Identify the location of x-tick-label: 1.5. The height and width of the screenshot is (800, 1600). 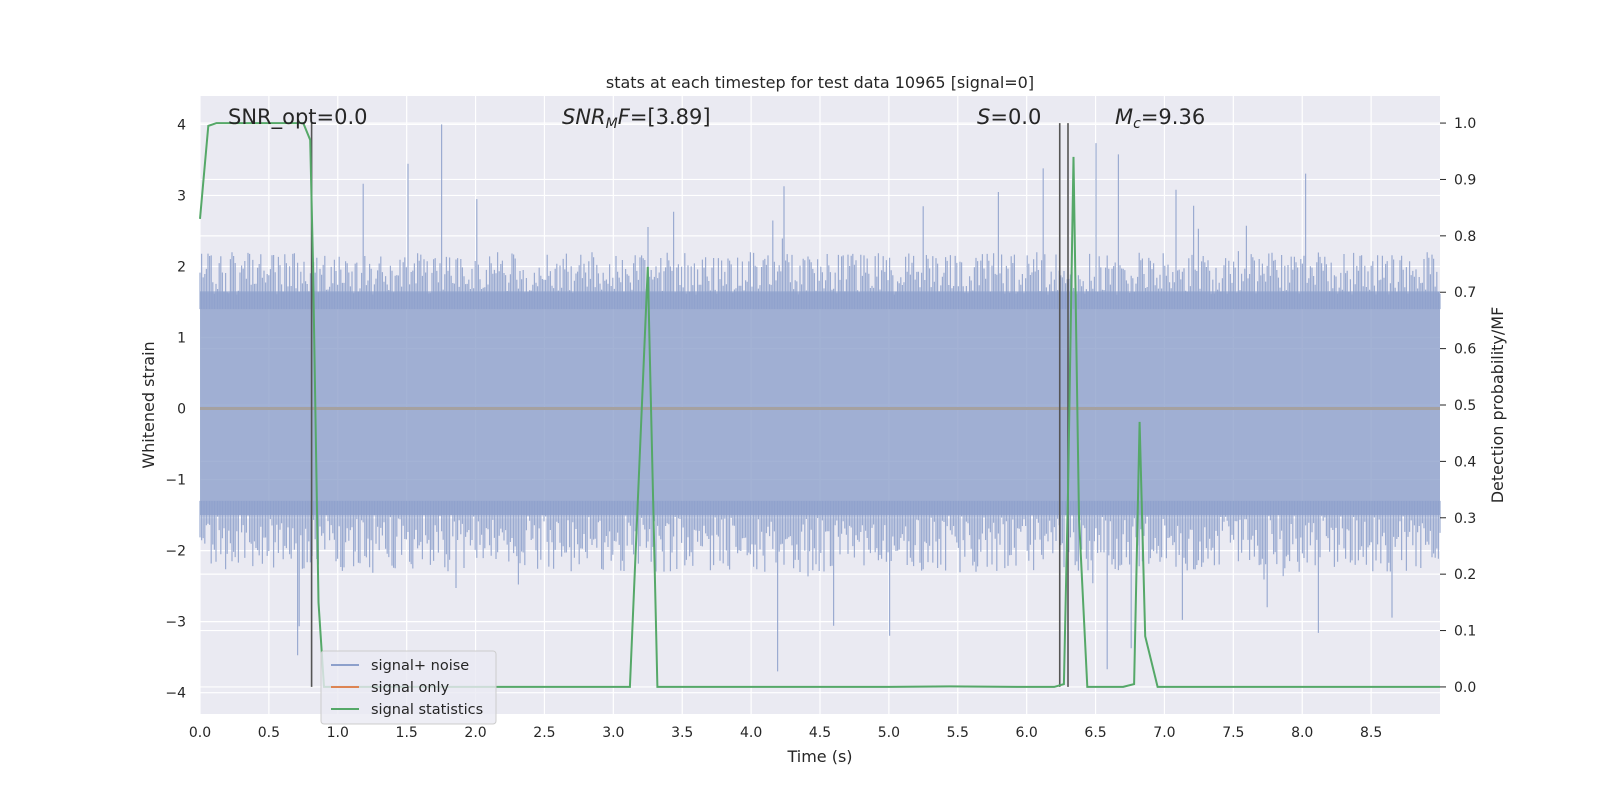
(407, 733).